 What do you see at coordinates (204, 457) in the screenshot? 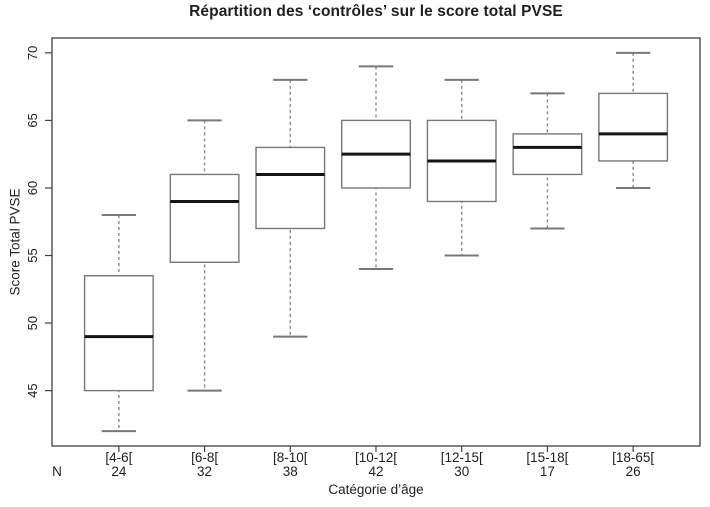
I see `x-category-label: [6-8[` at bounding box center [204, 457].